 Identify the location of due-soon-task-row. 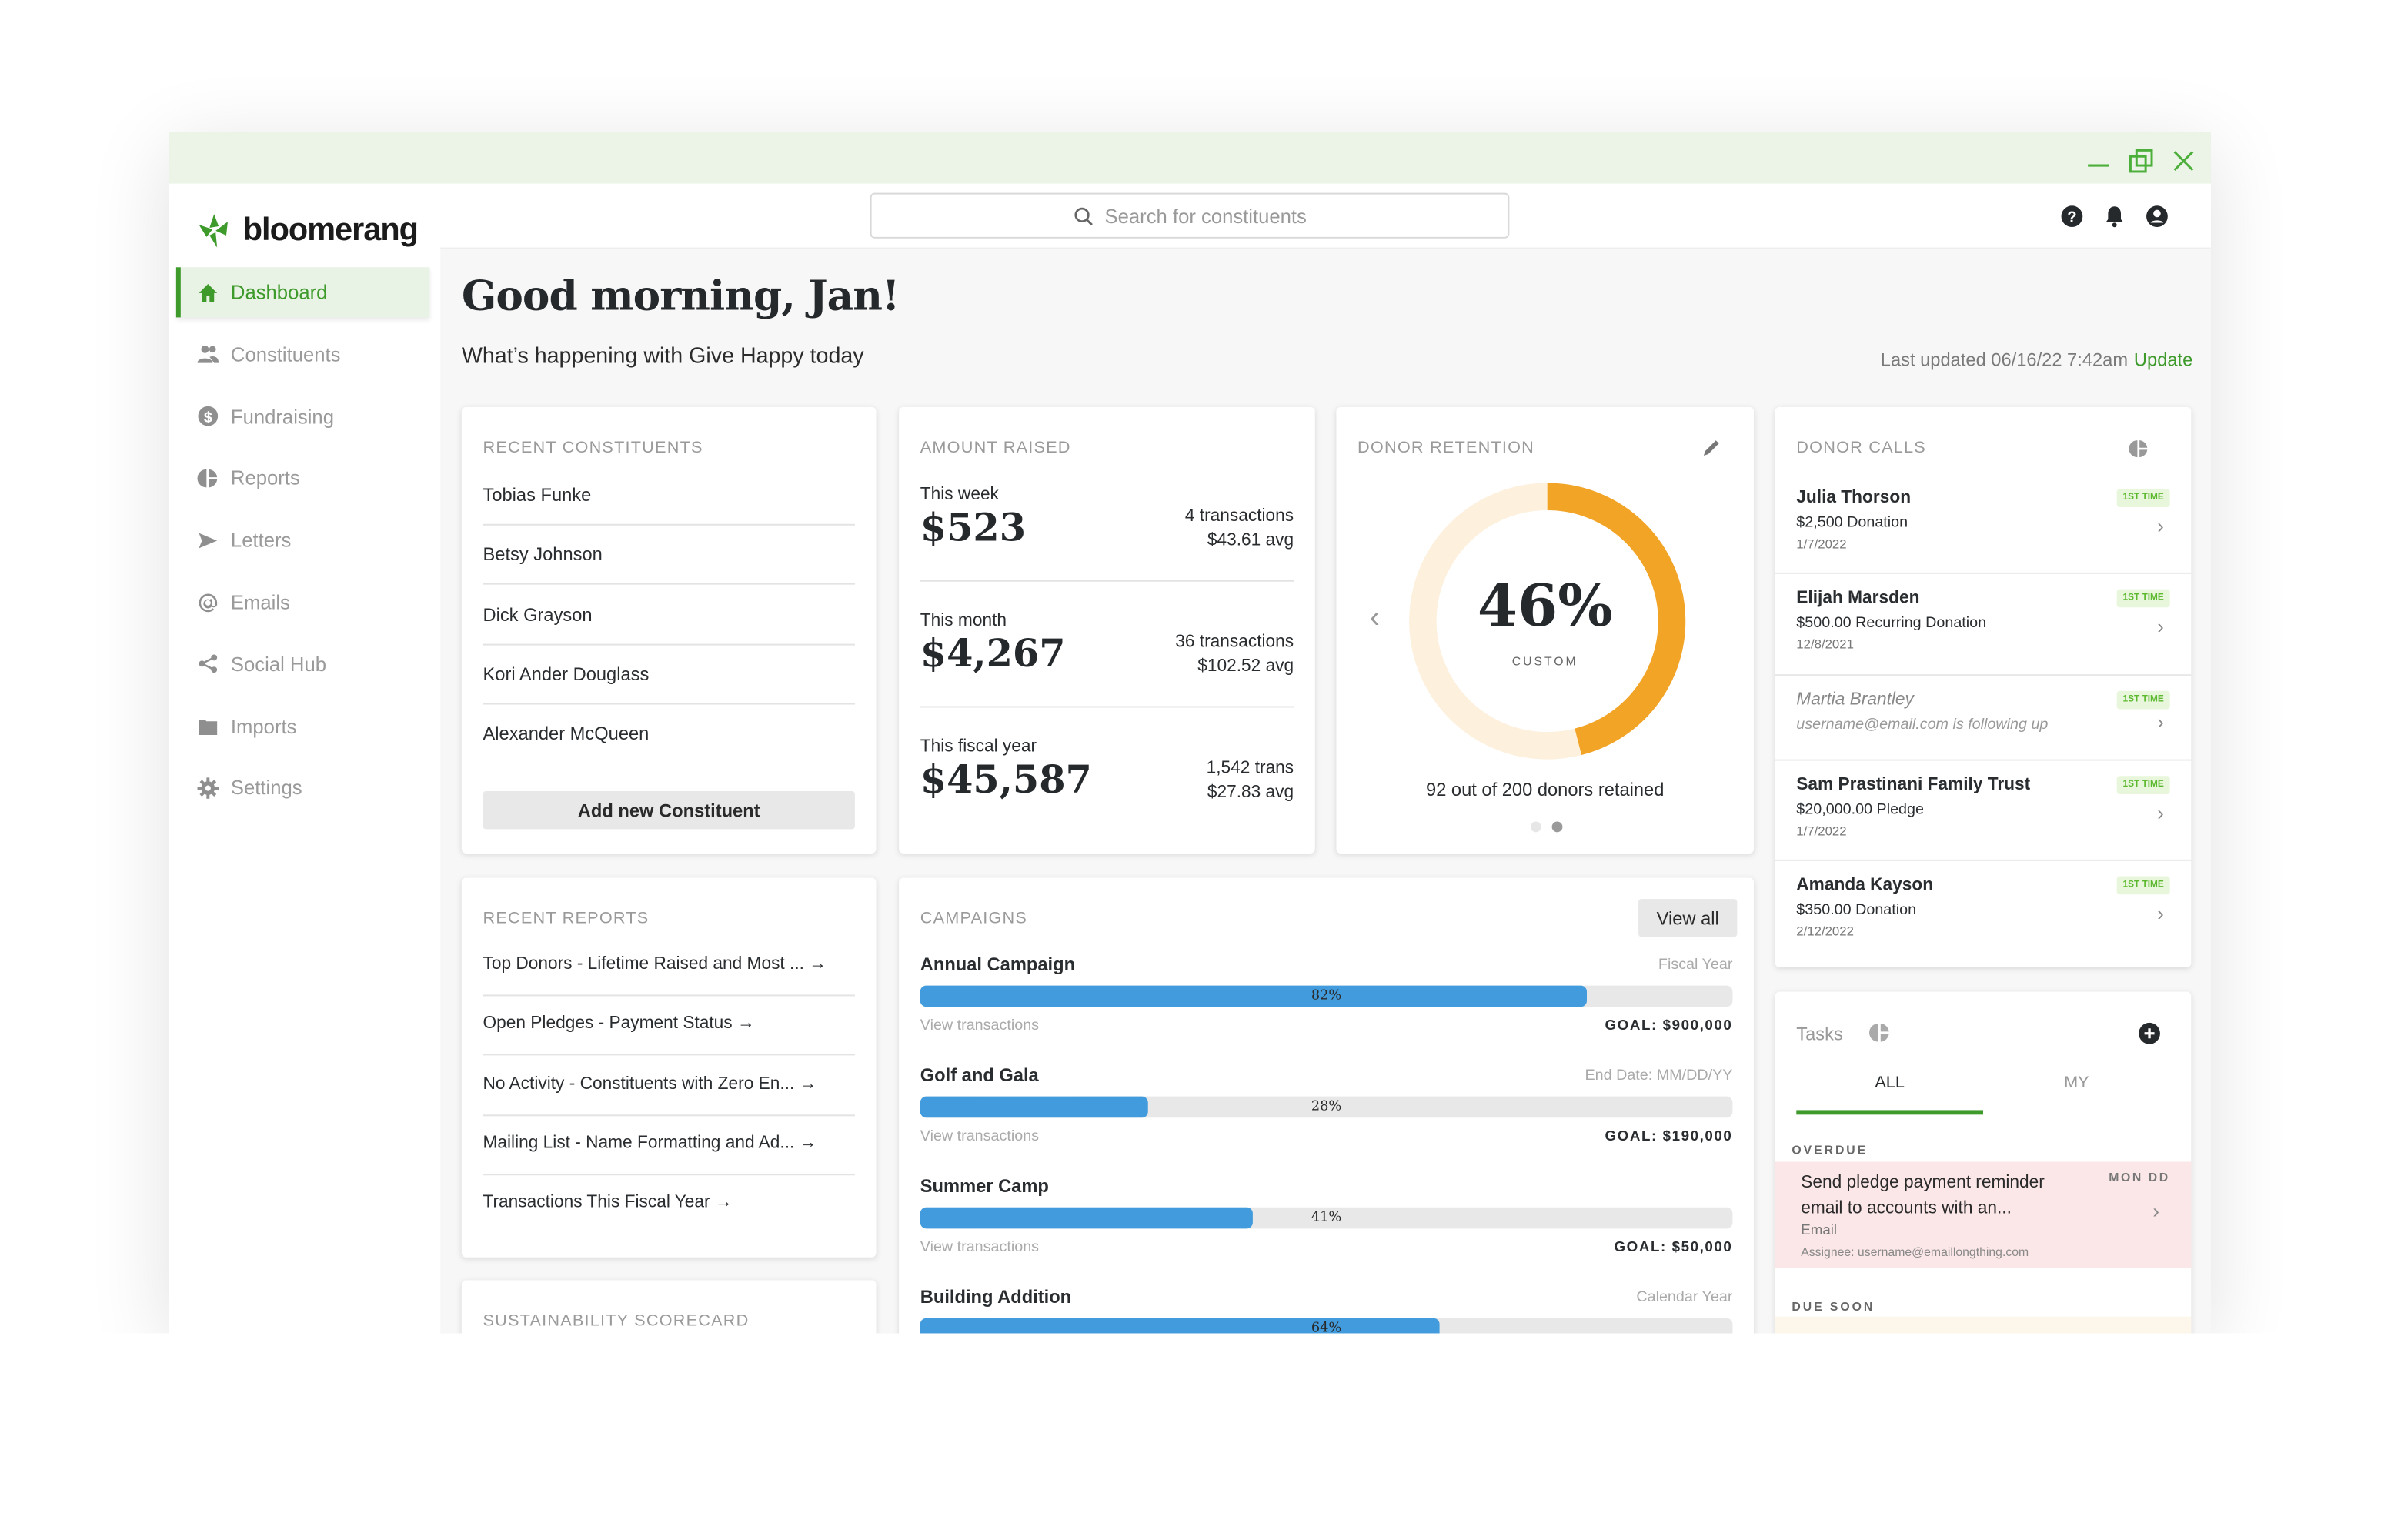
(1984, 1325).